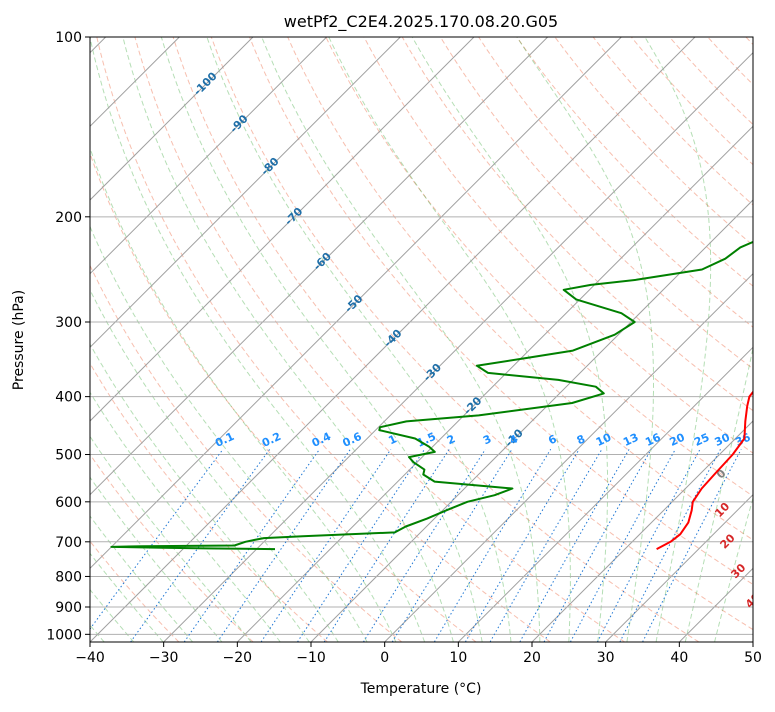 This screenshot has height=712, width=775. What do you see at coordinates (384, 658) in the screenshot?
I see `x-tick-label: 0` at bounding box center [384, 658].